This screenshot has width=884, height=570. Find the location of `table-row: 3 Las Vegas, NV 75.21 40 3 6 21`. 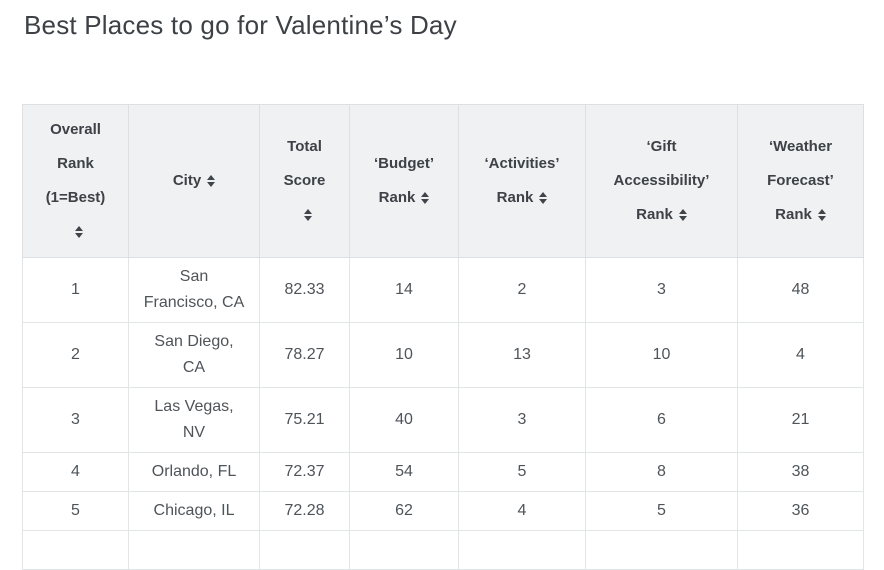

table-row: 3 Las Vegas, NV 75.21 40 3 6 21 is located at coordinates (443, 420).